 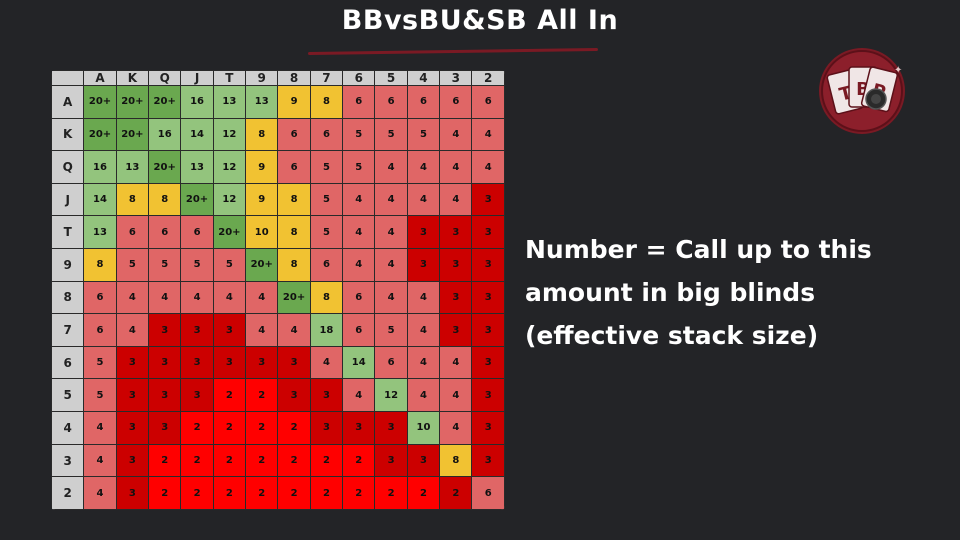 What do you see at coordinates (68, 265) in the screenshot?
I see `row-header: 9` at bounding box center [68, 265].